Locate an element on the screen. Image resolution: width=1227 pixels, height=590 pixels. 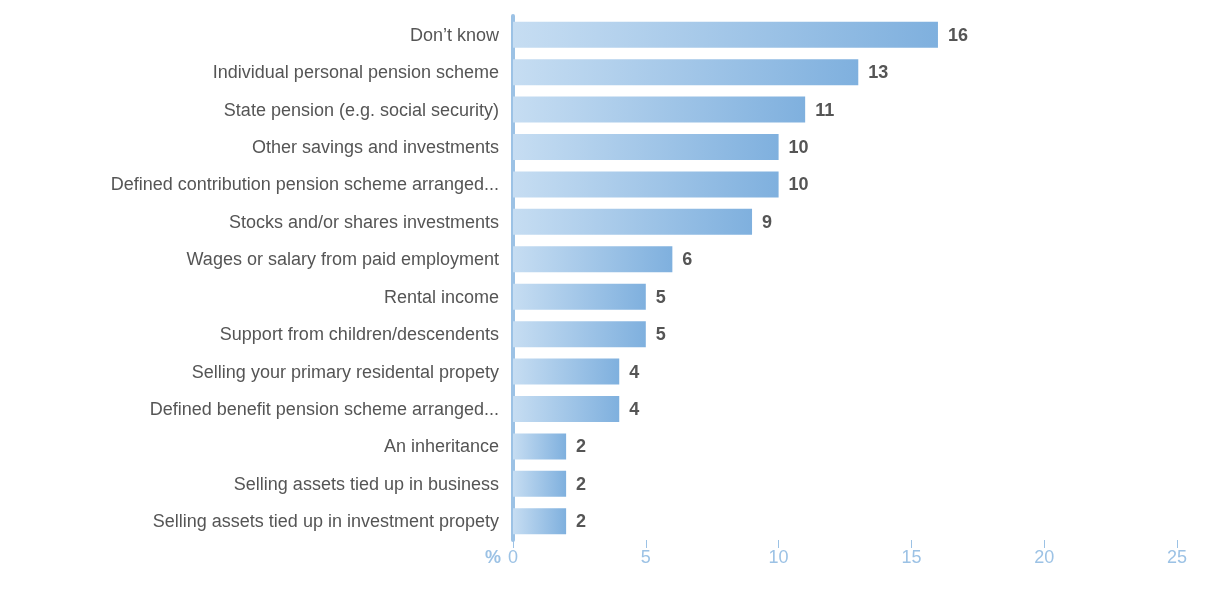
y-tick-label: Selling your primary residental propety is located at coordinates (345, 371).